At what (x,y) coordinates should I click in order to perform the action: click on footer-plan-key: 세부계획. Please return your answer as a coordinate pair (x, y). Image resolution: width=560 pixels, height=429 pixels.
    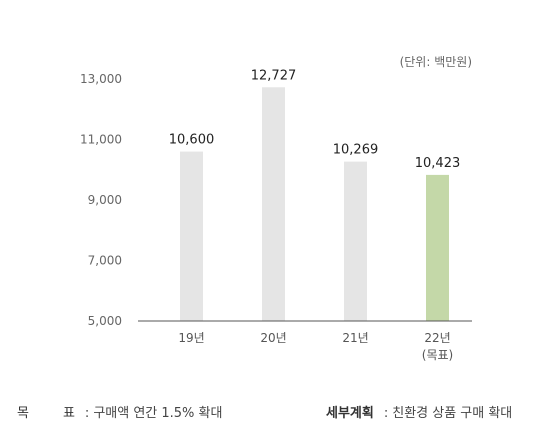
    Looking at the image, I should click on (350, 413).